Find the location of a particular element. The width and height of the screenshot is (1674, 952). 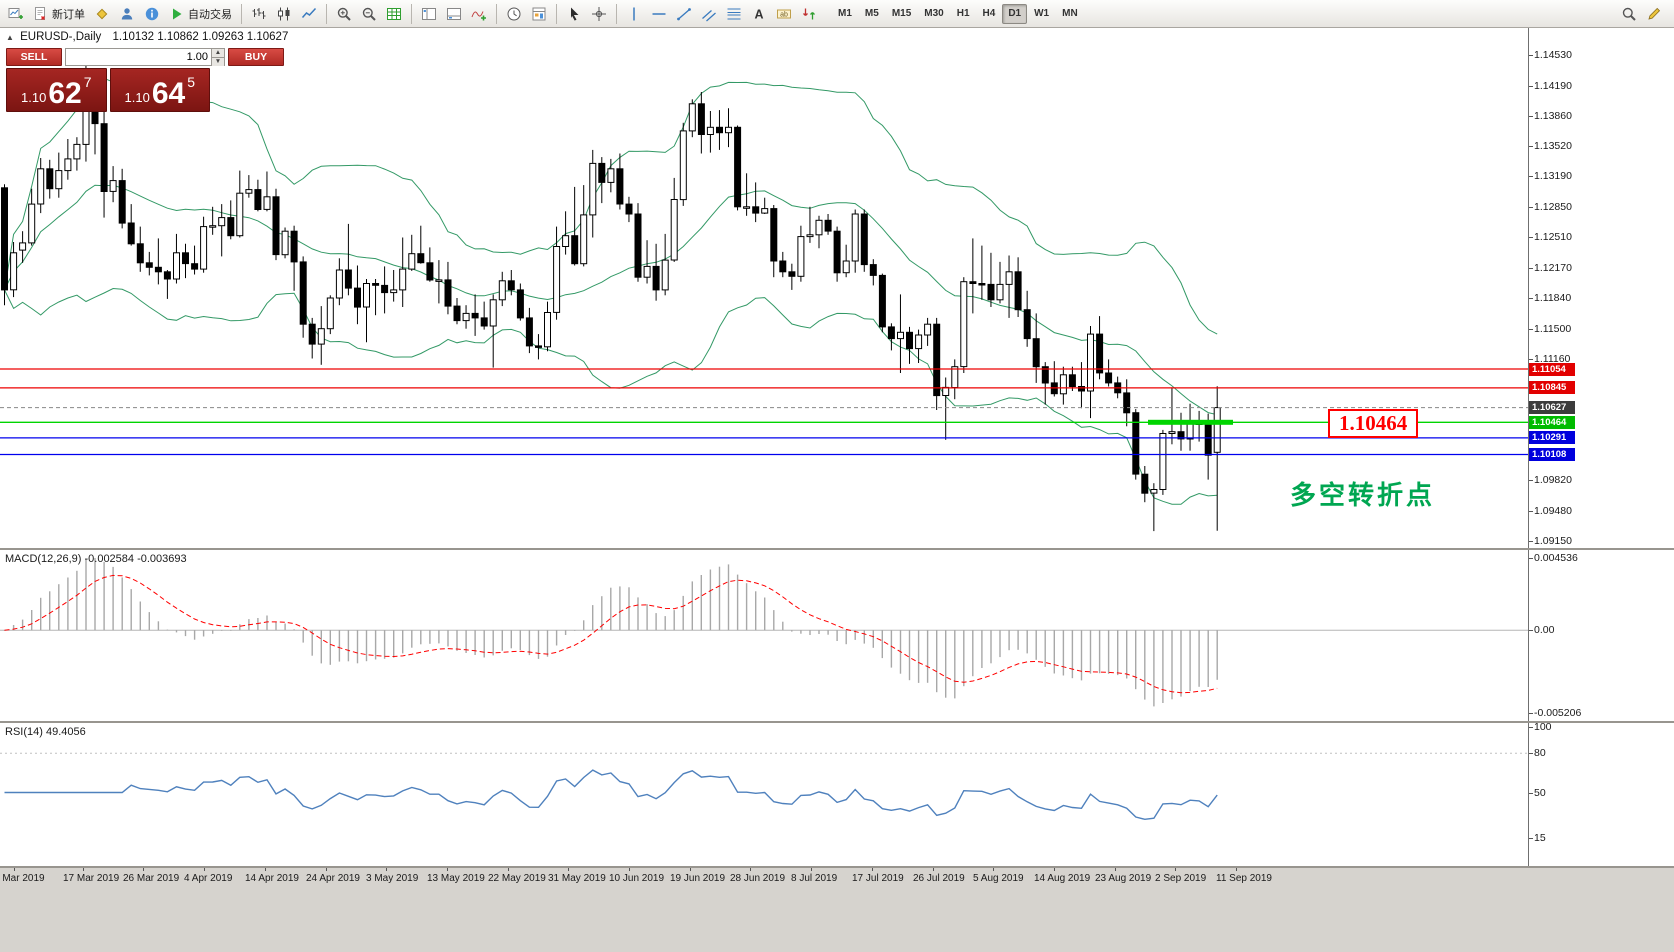

label-button: ab is located at coordinates (784, 14).